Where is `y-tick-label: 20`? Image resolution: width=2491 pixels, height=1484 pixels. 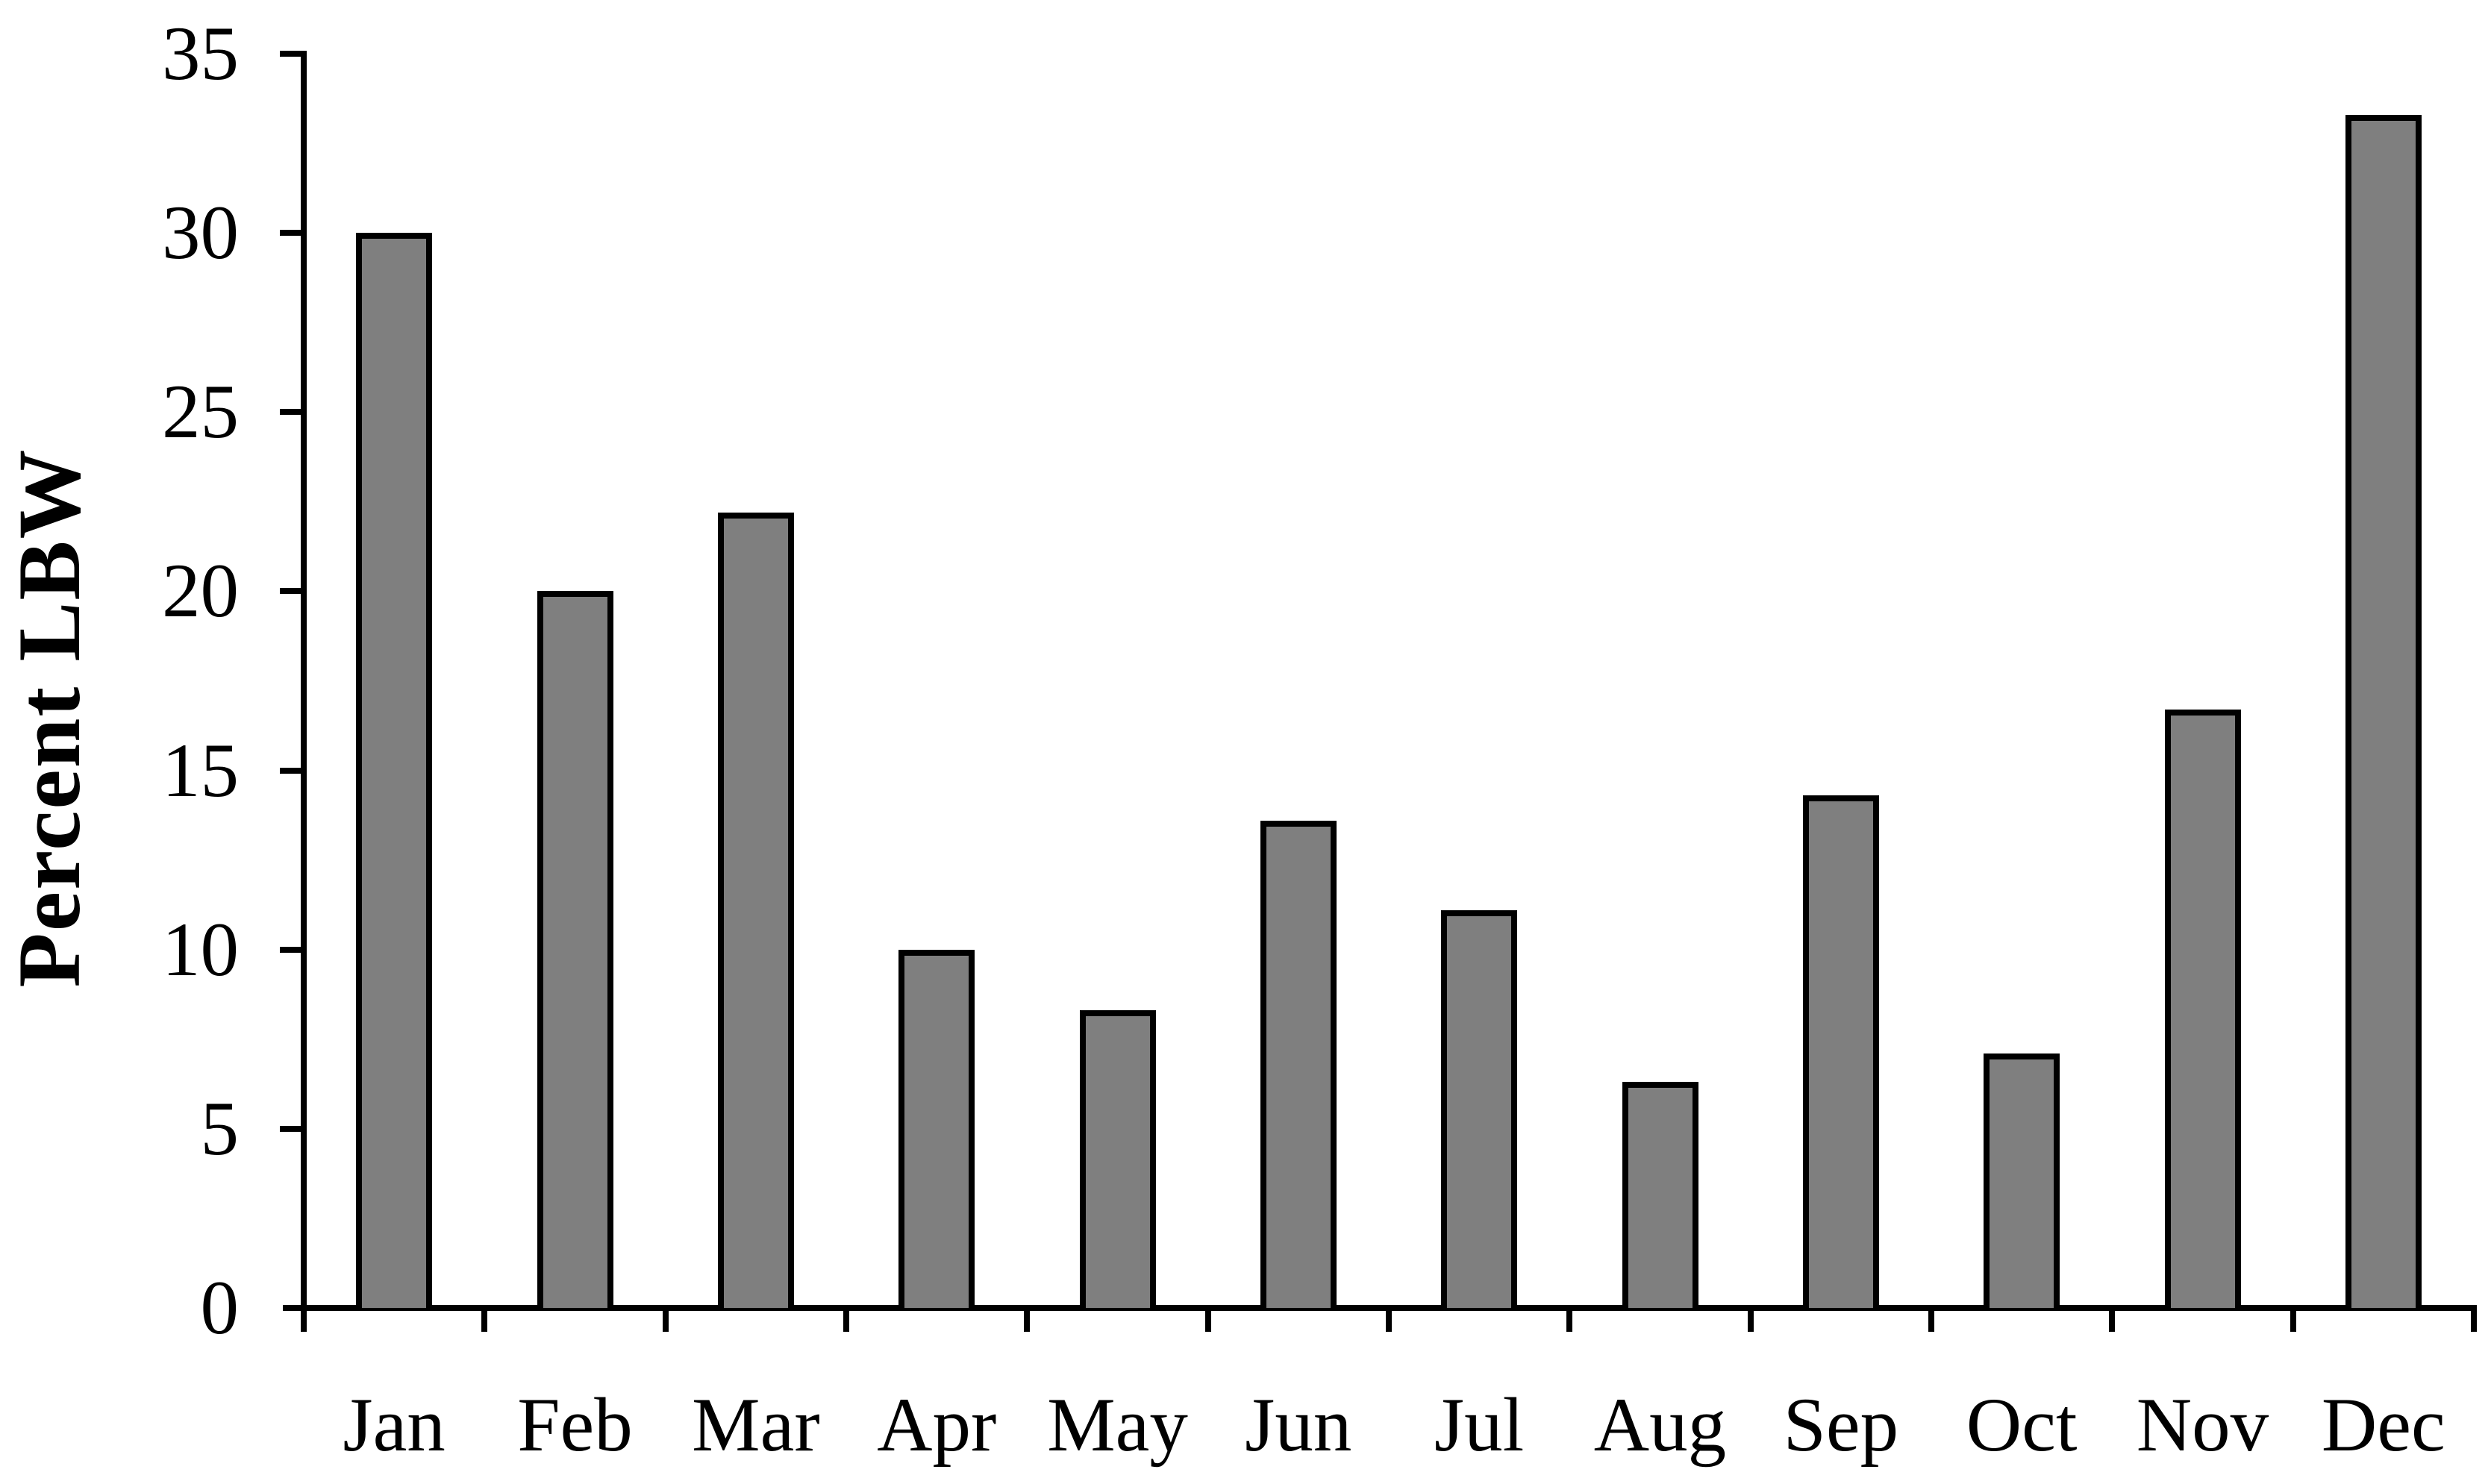
y-tick-label: 20 is located at coordinates (200, 591).